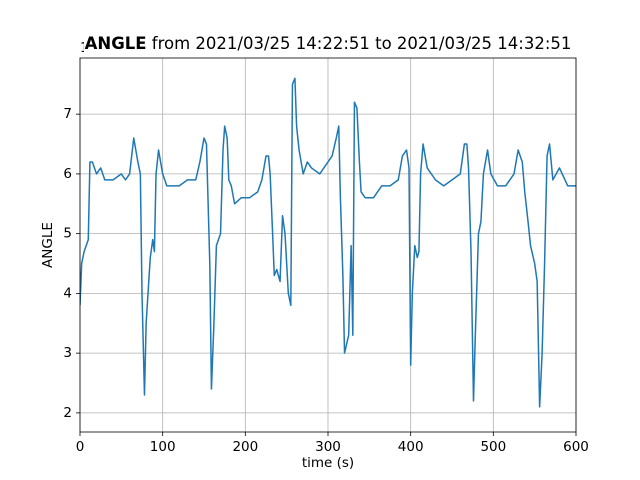 The height and width of the screenshot is (480, 640). What do you see at coordinates (576, 447) in the screenshot?
I see `x-tick-label: 600` at bounding box center [576, 447].